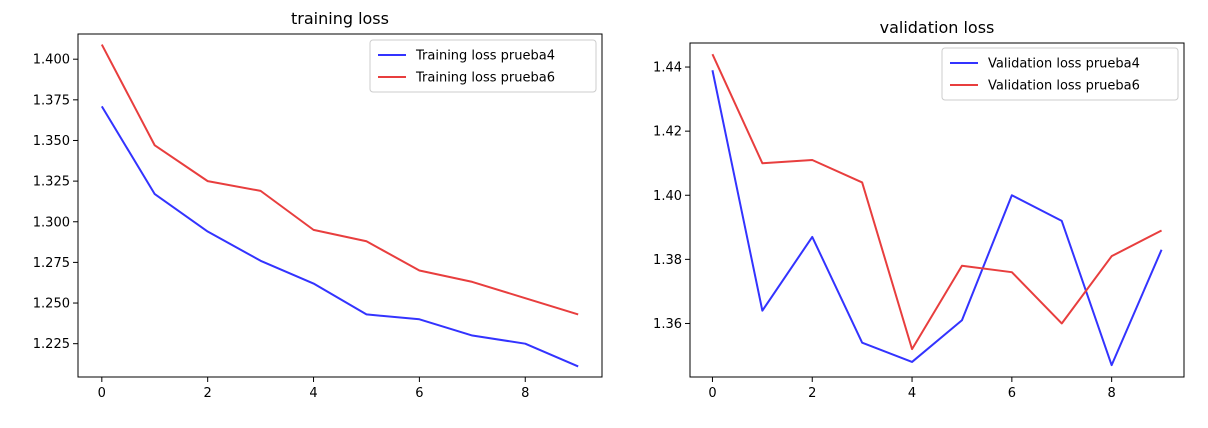 This screenshot has height=428, width=1208. Describe the element at coordinates (340, 18) in the screenshot. I see `chart-title: training loss` at that location.